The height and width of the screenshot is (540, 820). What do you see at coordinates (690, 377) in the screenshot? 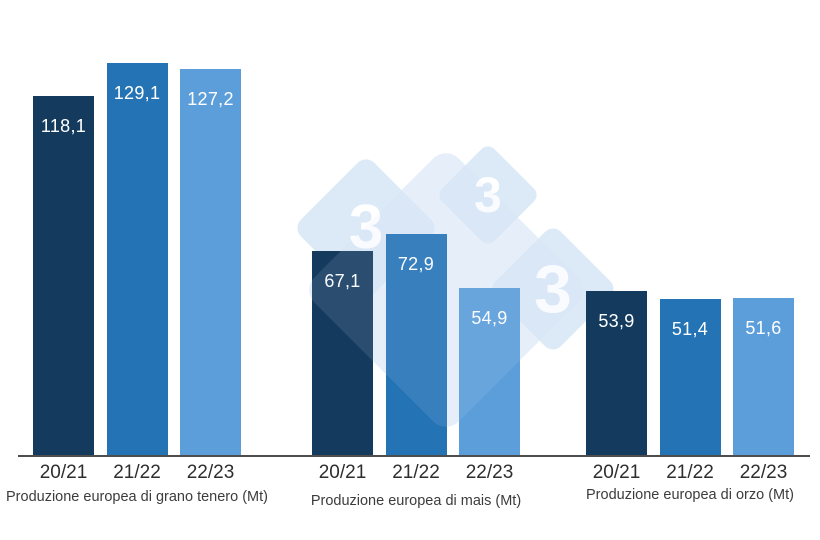
I see `bar-21-22: 51,4` at bounding box center [690, 377].